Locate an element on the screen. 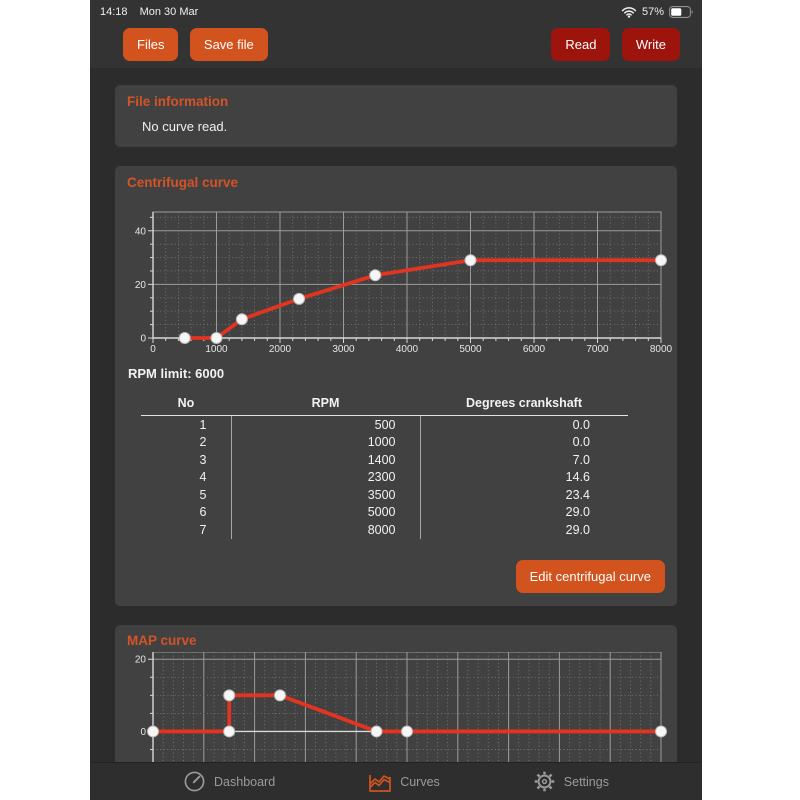  cell-no: 1 is located at coordinates (203, 424).